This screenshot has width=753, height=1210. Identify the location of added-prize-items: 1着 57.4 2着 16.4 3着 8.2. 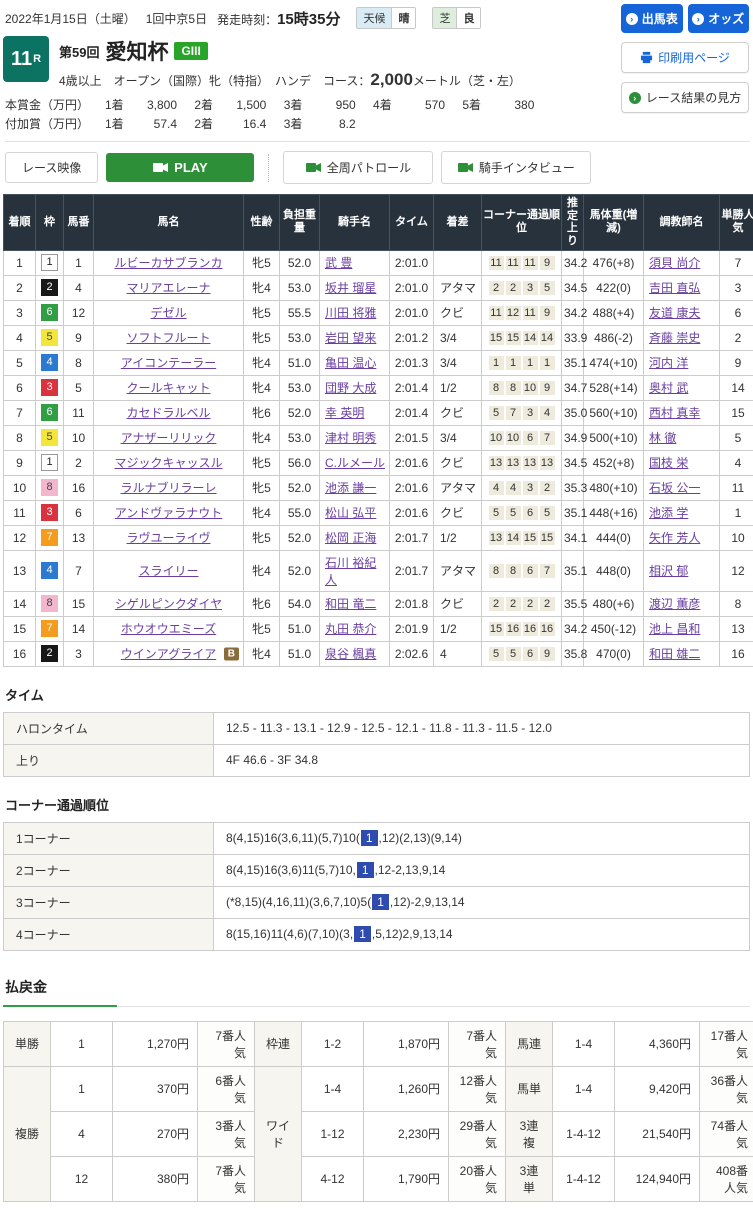
(229, 124).